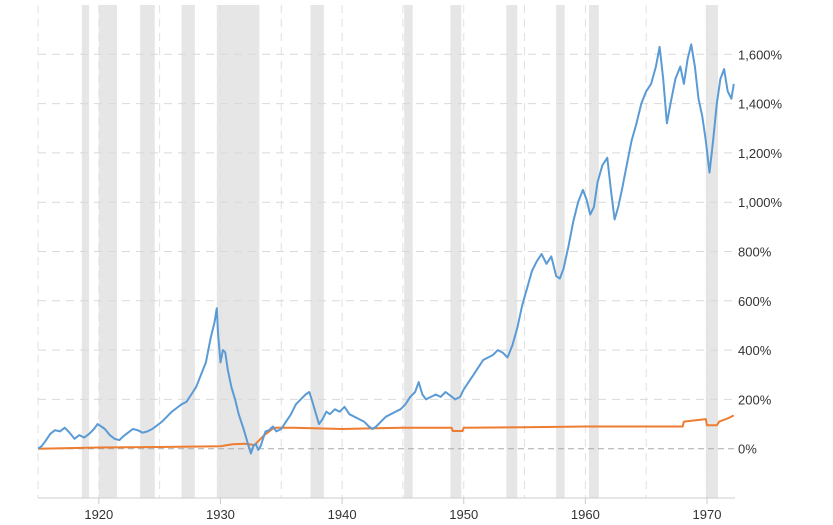 This screenshot has height=525, width=833. I want to click on y-tick-label: 600%, so click(755, 301).